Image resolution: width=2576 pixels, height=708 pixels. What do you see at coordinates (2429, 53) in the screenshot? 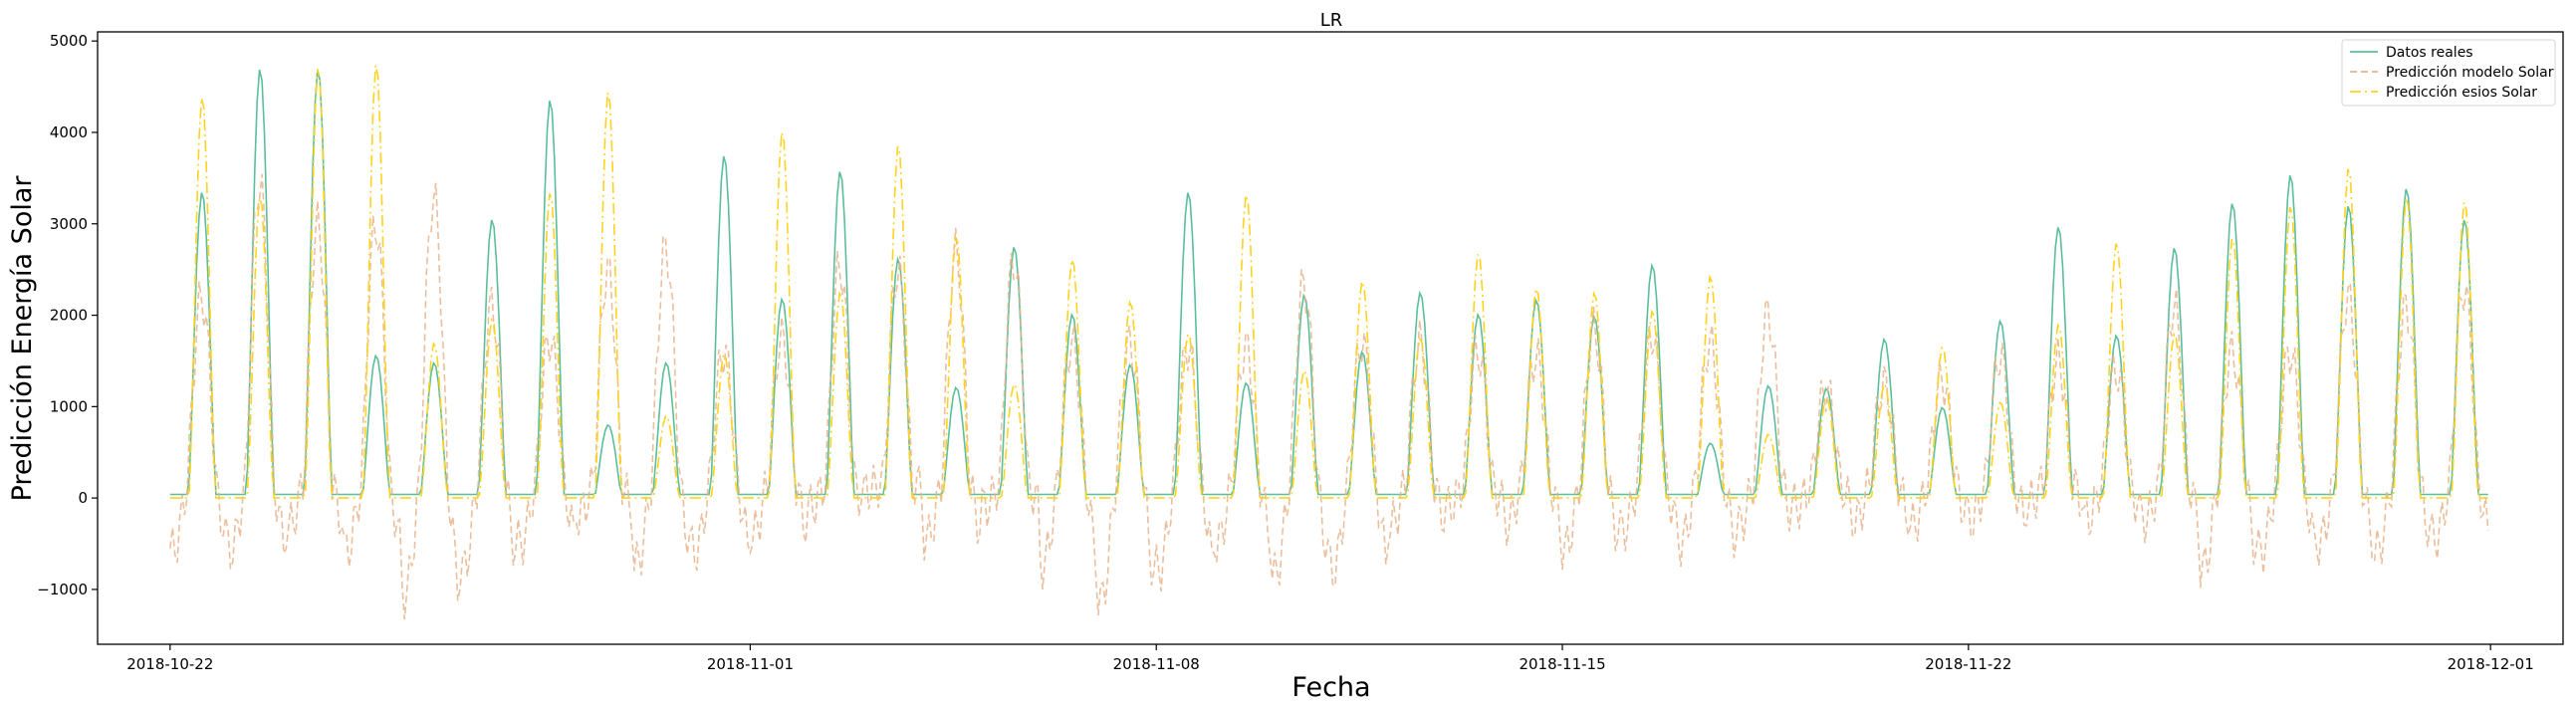
I see `legend-label: Datos reales` at bounding box center [2429, 53].